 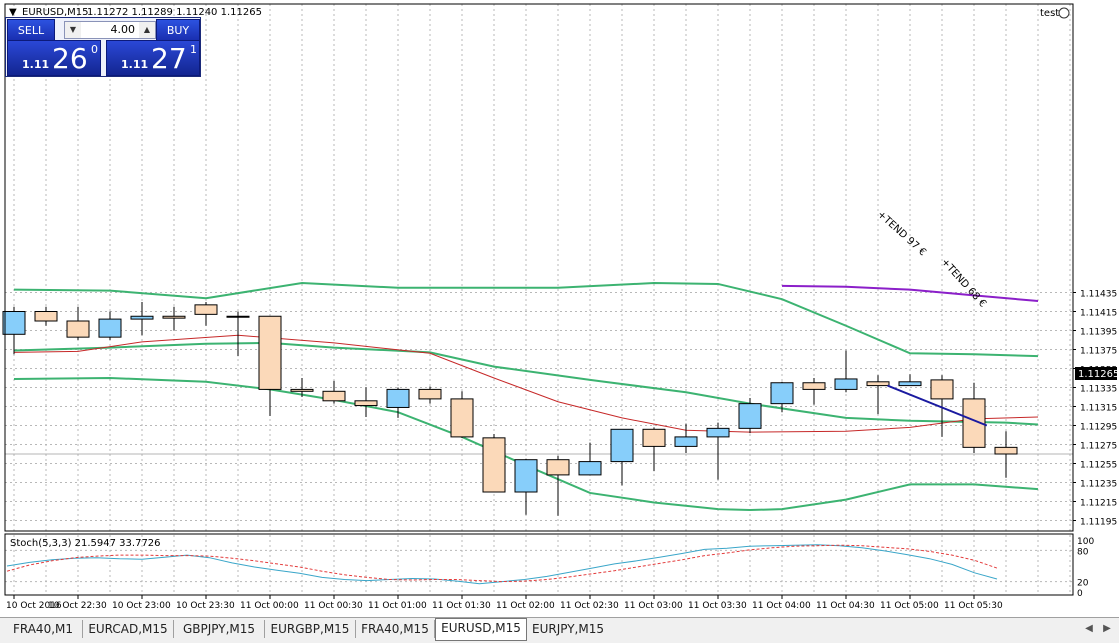 What do you see at coordinates (135, 64) in the screenshot?
I see `buy-price-prefix: 1.11` at bounding box center [135, 64].